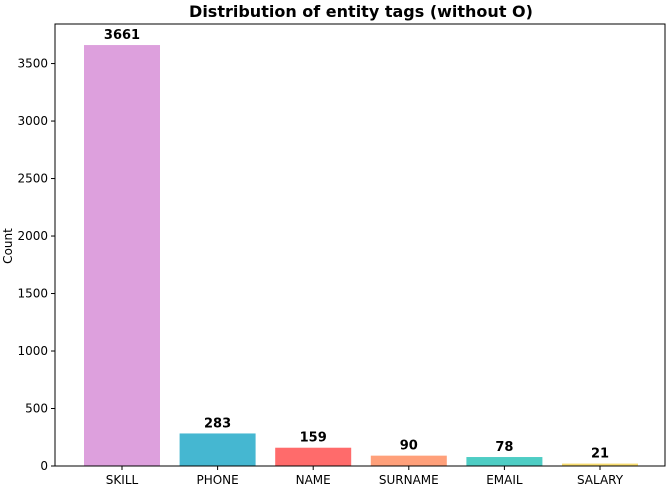 This screenshot has height=489, width=670. What do you see at coordinates (32, 236) in the screenshot?
I see `y-tick-label: 2000` at bounding box center [32, 236].